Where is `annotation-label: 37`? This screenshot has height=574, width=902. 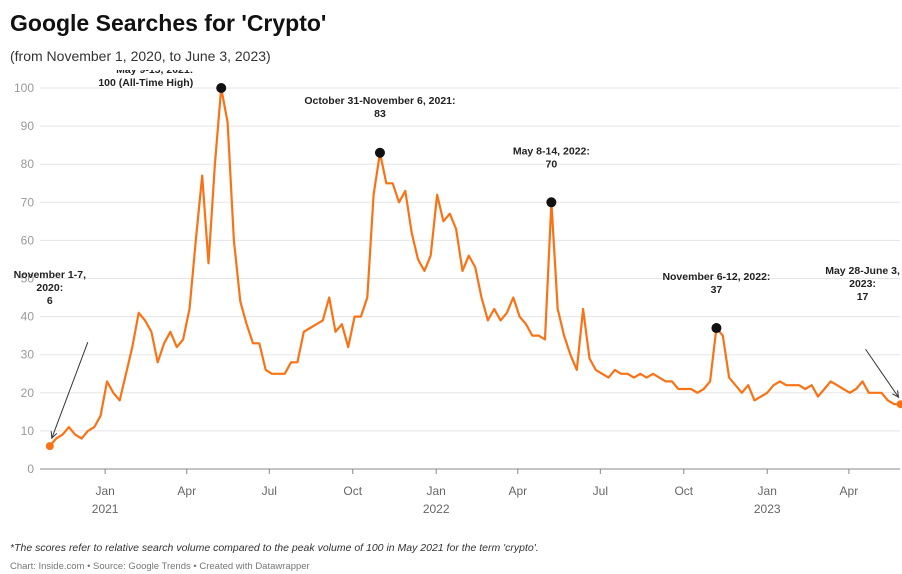 annotation-label: 37 is located at coordinates (717, 290).